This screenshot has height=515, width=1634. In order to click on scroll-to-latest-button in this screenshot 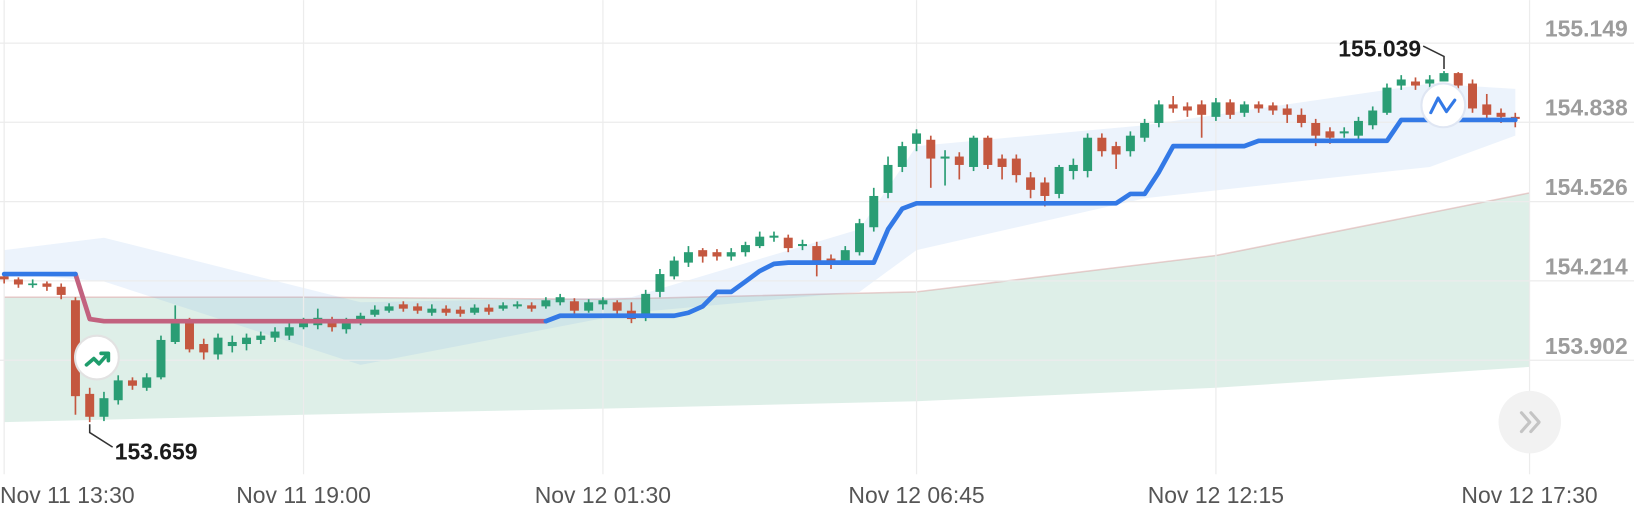, I will do `click(1530, 422)`.